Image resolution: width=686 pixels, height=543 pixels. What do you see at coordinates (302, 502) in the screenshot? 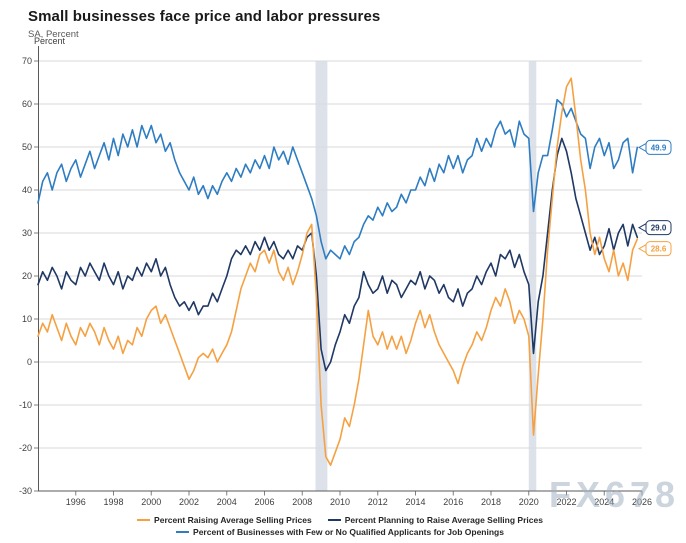
I see `x-tick-label: 2008` at bounding box center [302, 502].